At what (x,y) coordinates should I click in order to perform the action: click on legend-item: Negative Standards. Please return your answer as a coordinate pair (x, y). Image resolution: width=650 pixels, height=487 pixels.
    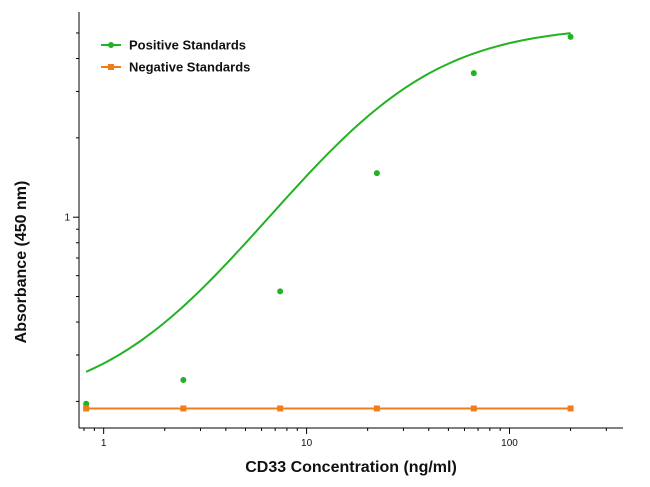
    Looking at the image, I should click on (175, 67).